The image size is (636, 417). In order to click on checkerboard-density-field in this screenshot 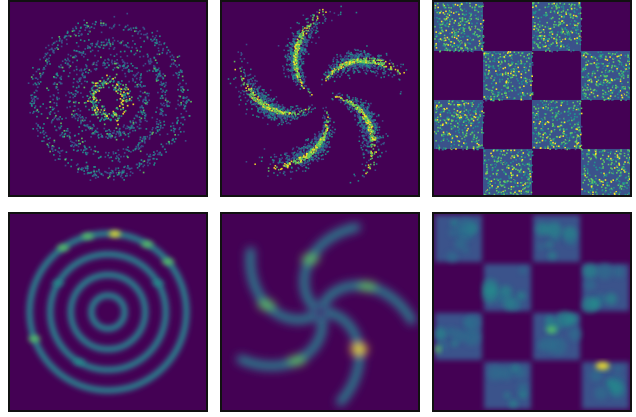, I will do `click(532, 312)`.